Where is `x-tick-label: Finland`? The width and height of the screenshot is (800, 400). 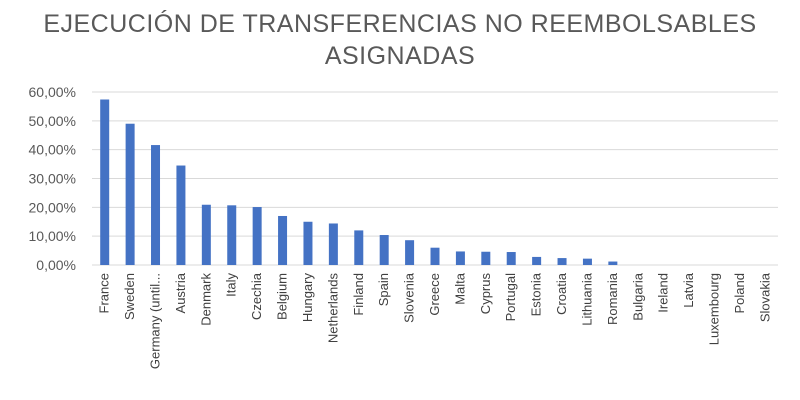
x-tick-label: Finland is located at coordinates (358, 294).